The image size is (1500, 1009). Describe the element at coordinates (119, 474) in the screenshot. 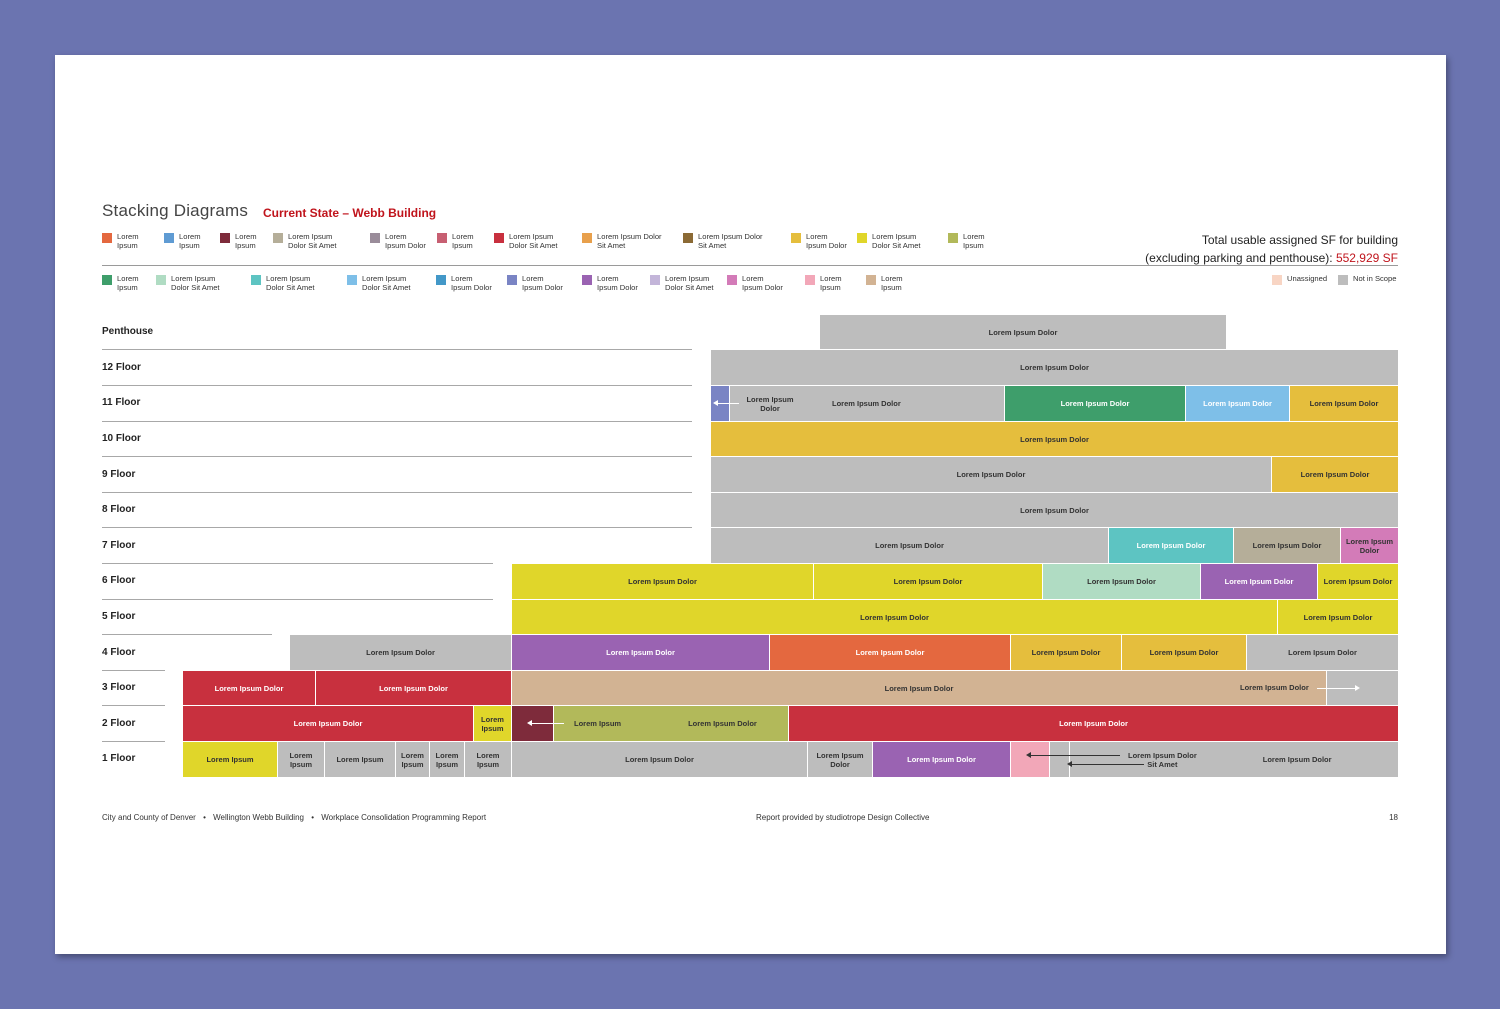

I see `floor-label-9: 9 Floor` at that location.